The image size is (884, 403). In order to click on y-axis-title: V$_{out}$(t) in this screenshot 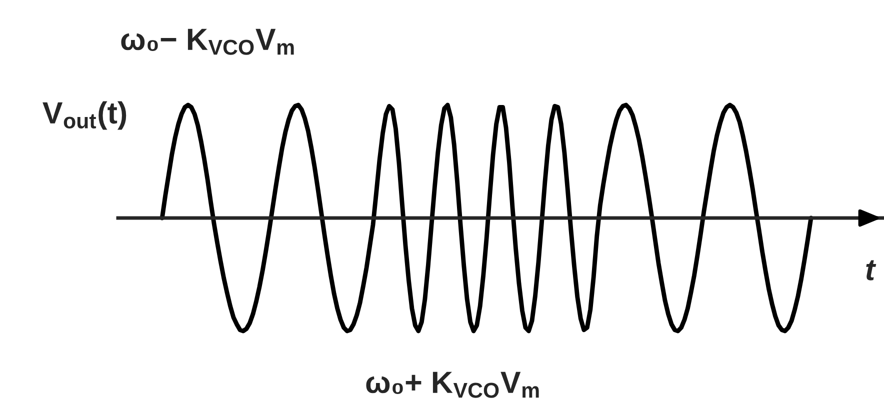, I will do `click(84, 115)`.